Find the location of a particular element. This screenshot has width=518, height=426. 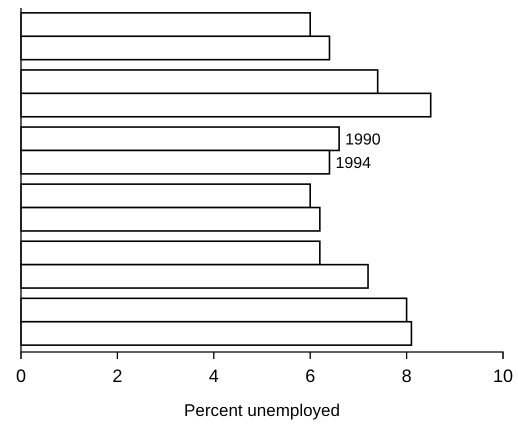

series-label: 1994 is located at coordinates (353, 163).